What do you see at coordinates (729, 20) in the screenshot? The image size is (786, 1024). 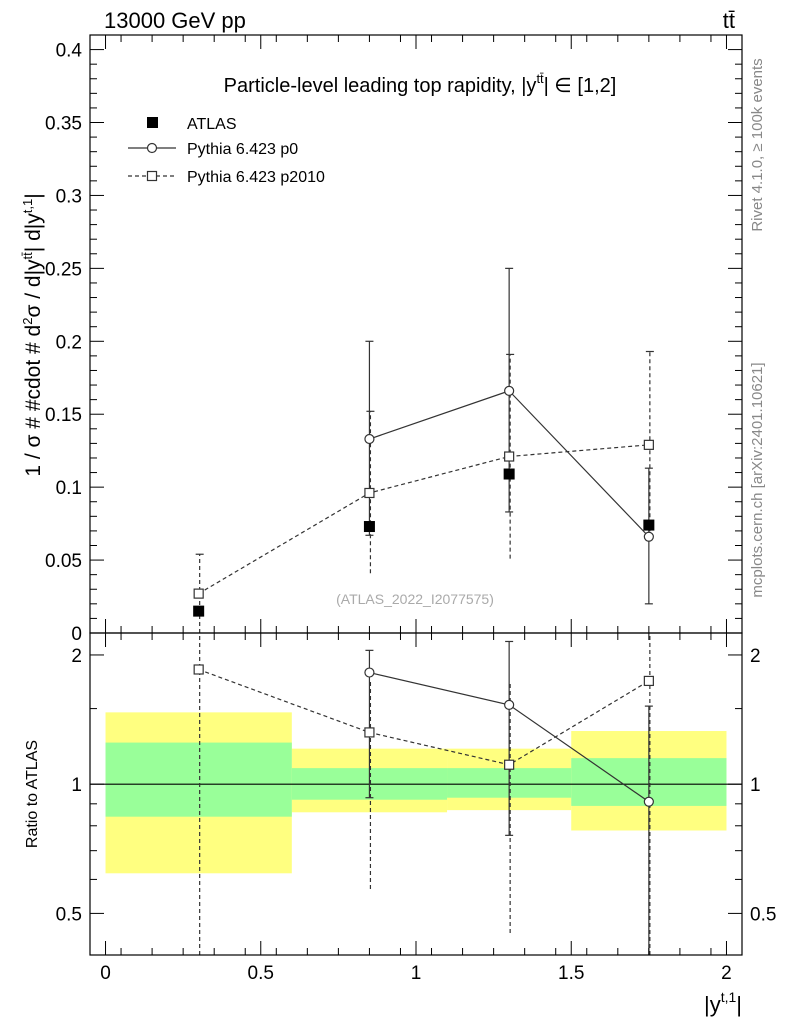 I see `header-right: tt̄` at bounding box center [729, 20].